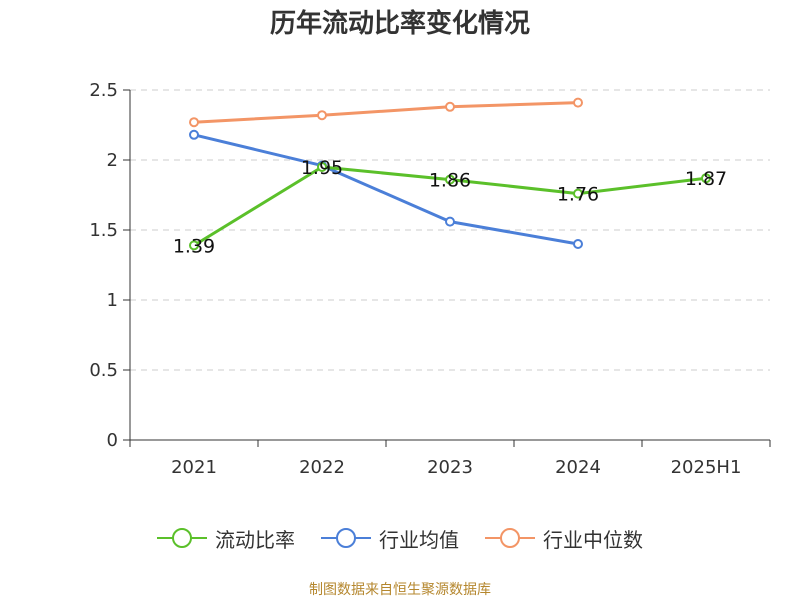 The width and height of the screenshot is (800, 600). What do you see at coordinates (112, 440) in the screenshot?
I see `y-tick-label: 0` at bounding box center [112, 440].